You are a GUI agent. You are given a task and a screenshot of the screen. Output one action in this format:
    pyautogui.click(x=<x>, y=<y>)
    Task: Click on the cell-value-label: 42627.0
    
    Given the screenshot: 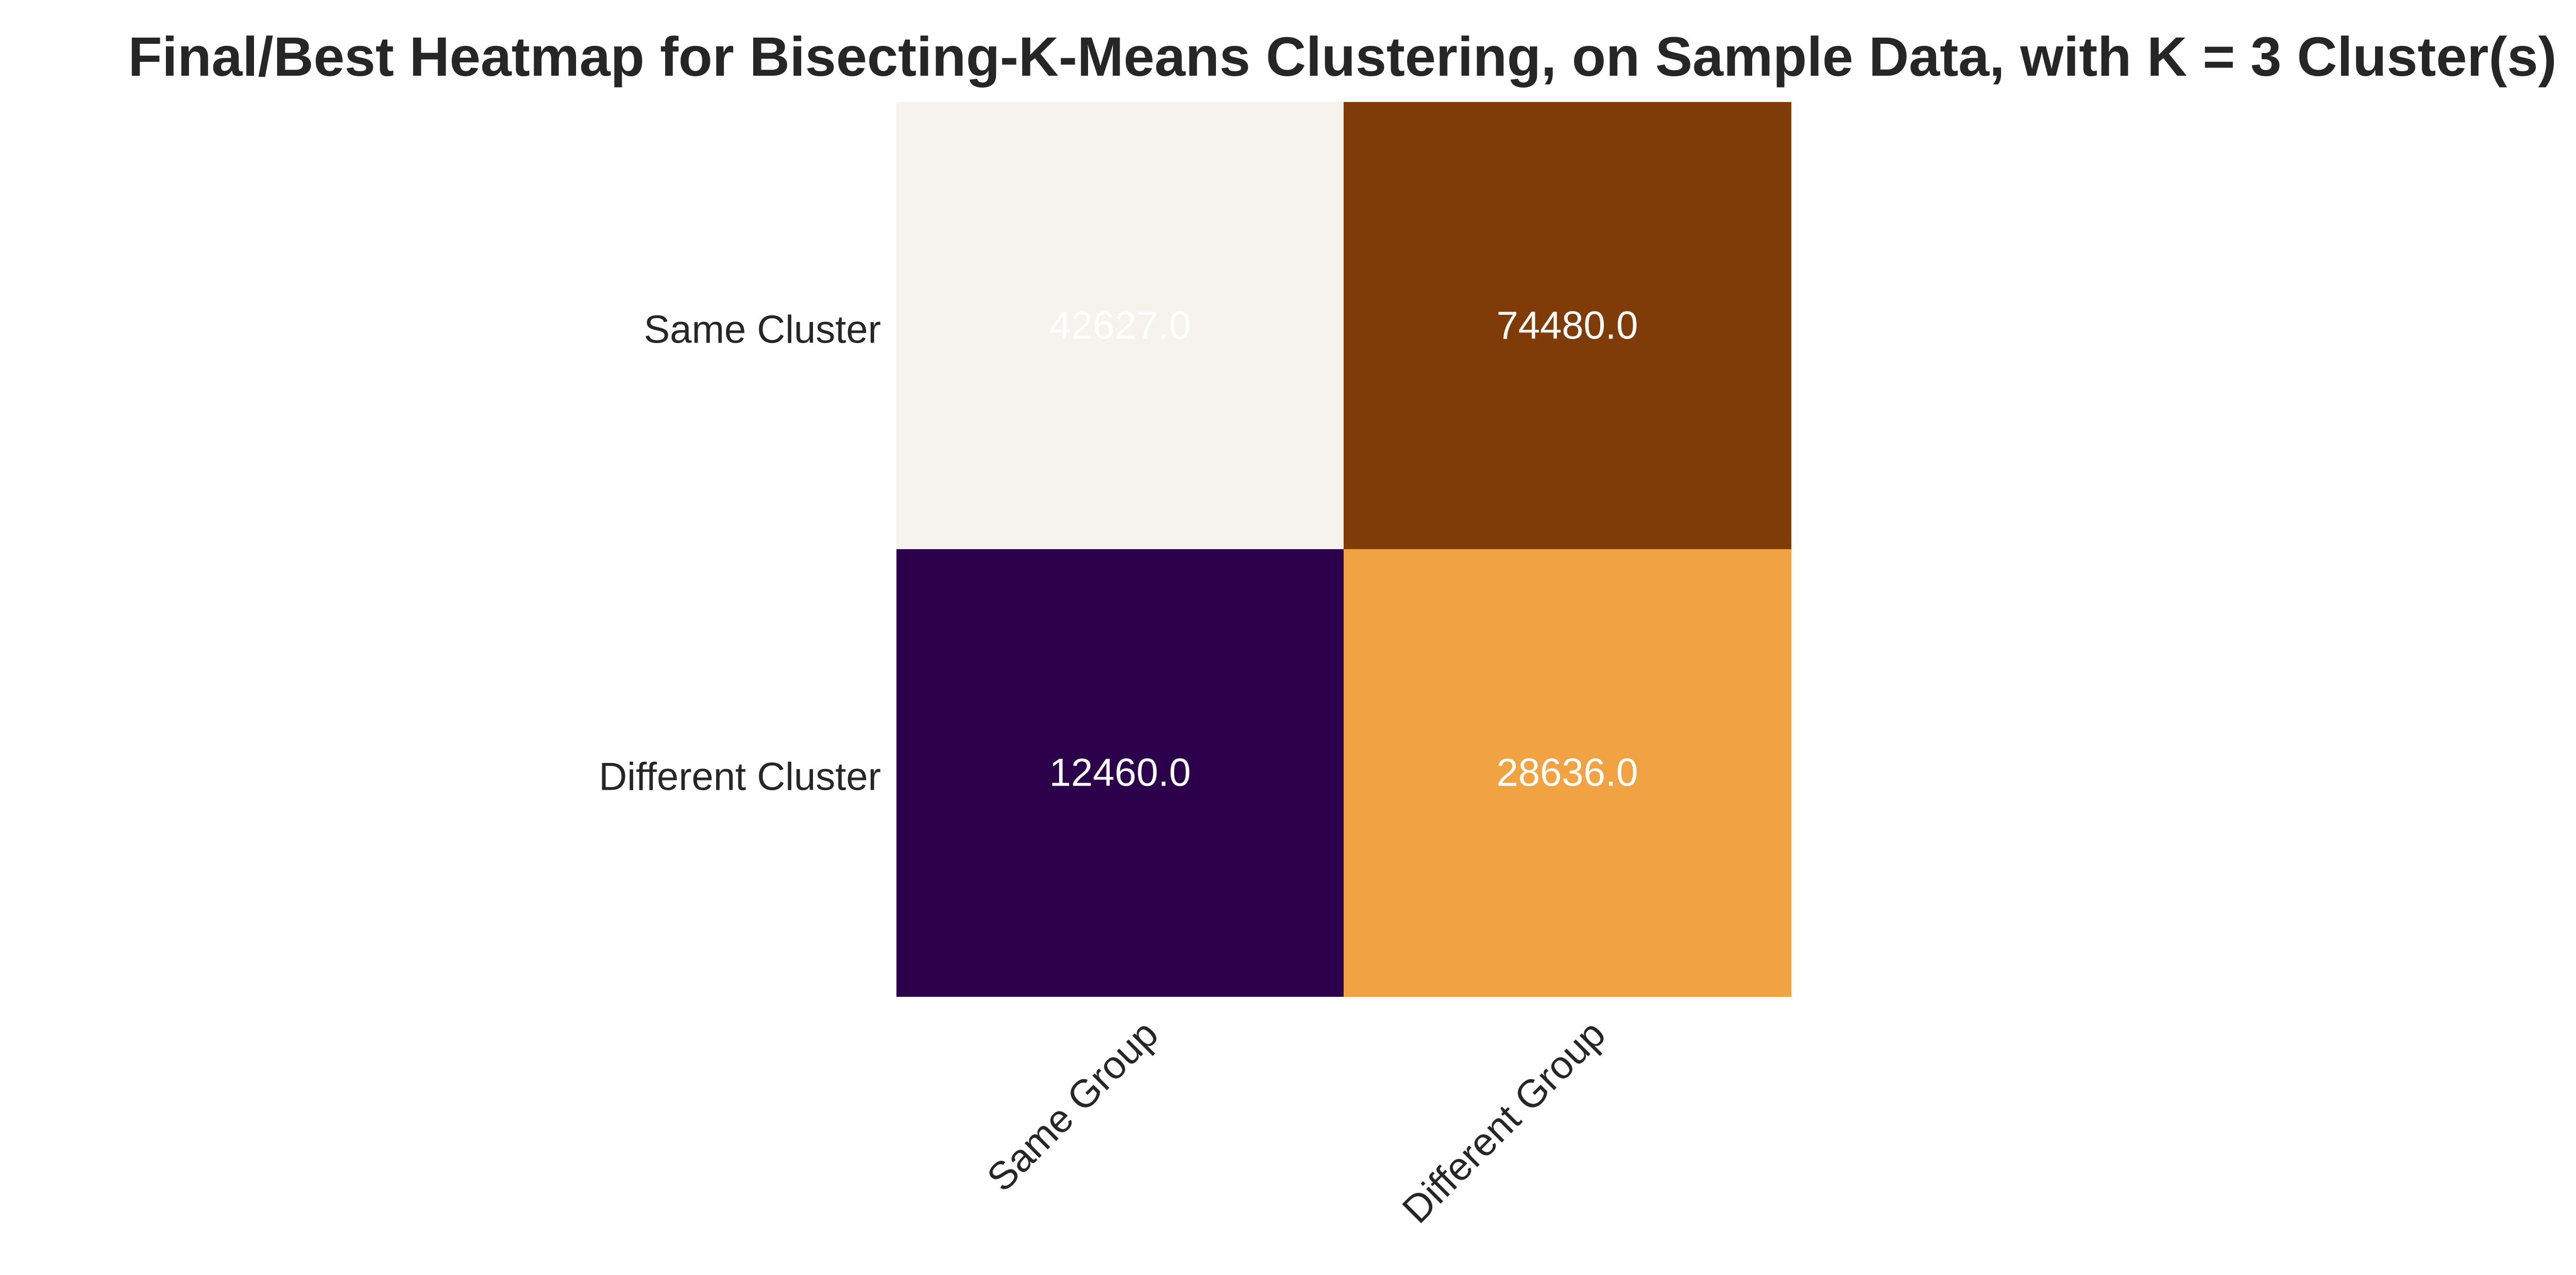 What is the action you would take?
    pyautogui.click(x=1120, y=326)
    